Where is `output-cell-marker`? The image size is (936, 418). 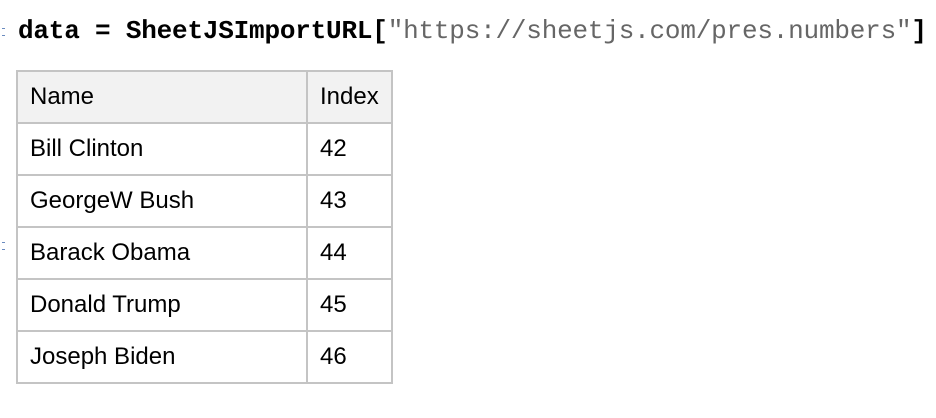
output-cell-marker is located at coordinates (3, 246).